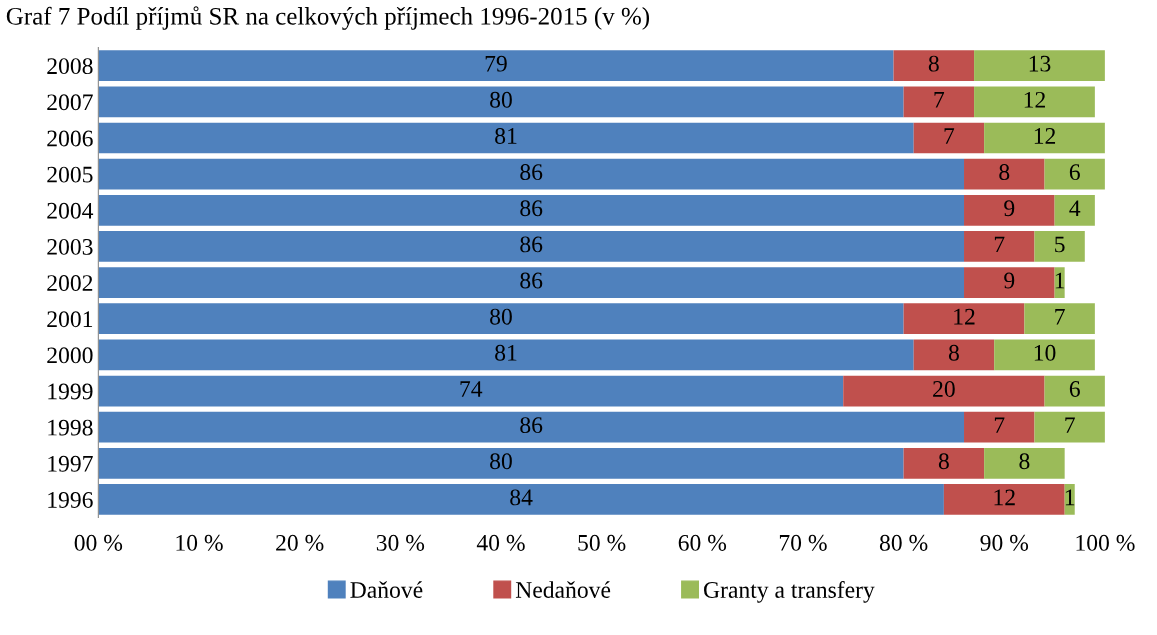 This screenshot has width=1157, height=635. What do you see at coordinates (70, 283) in the screenshot?
I see `y-tick-label: 2002` at bounding box center [70, 283].